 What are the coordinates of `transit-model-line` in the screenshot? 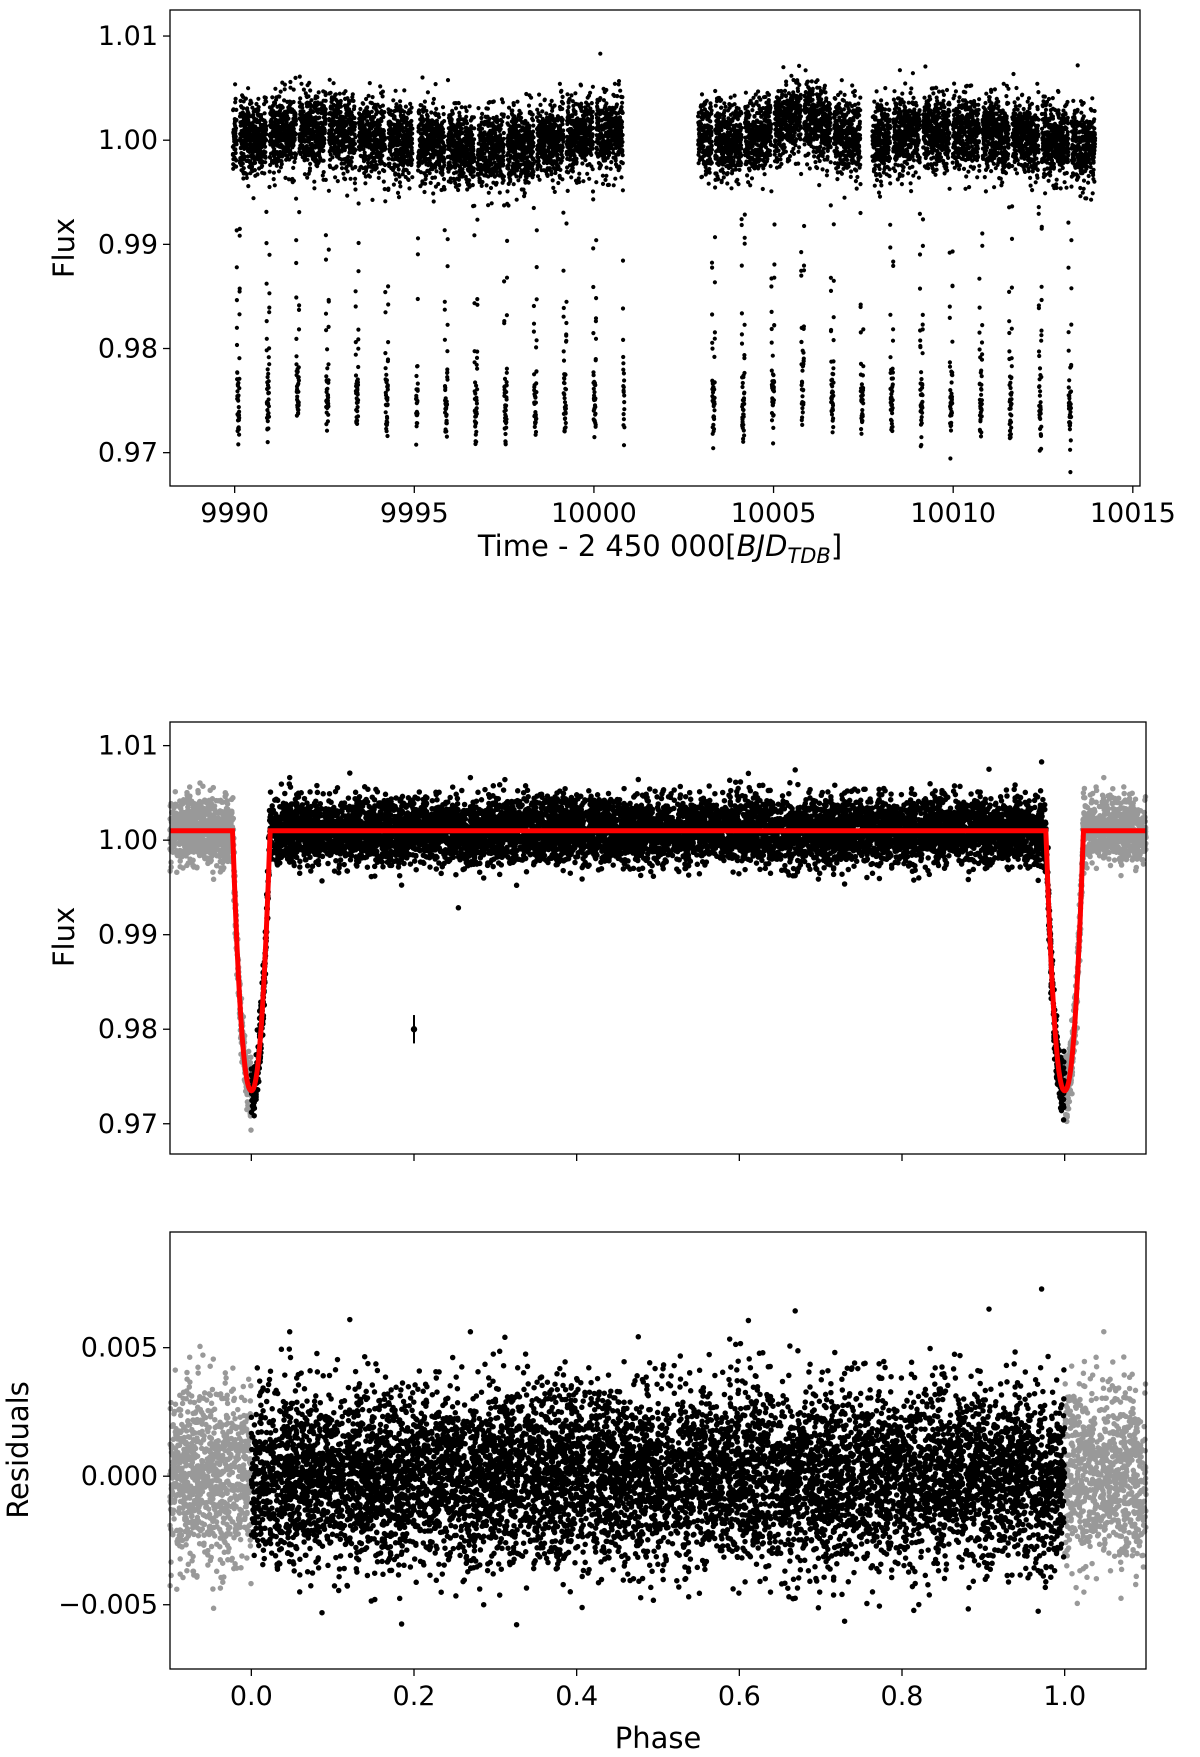 It's located at (658, 961).